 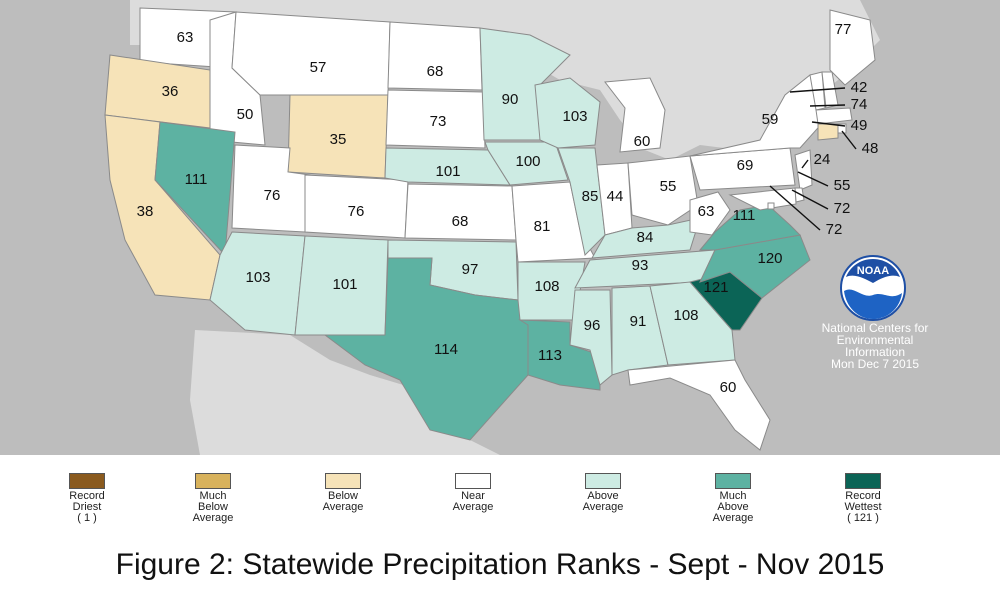 What do you see at coordinates (745, 165) in the screenshot?
I see `rank-label-pa: 69` at bounding box center [745, 165].